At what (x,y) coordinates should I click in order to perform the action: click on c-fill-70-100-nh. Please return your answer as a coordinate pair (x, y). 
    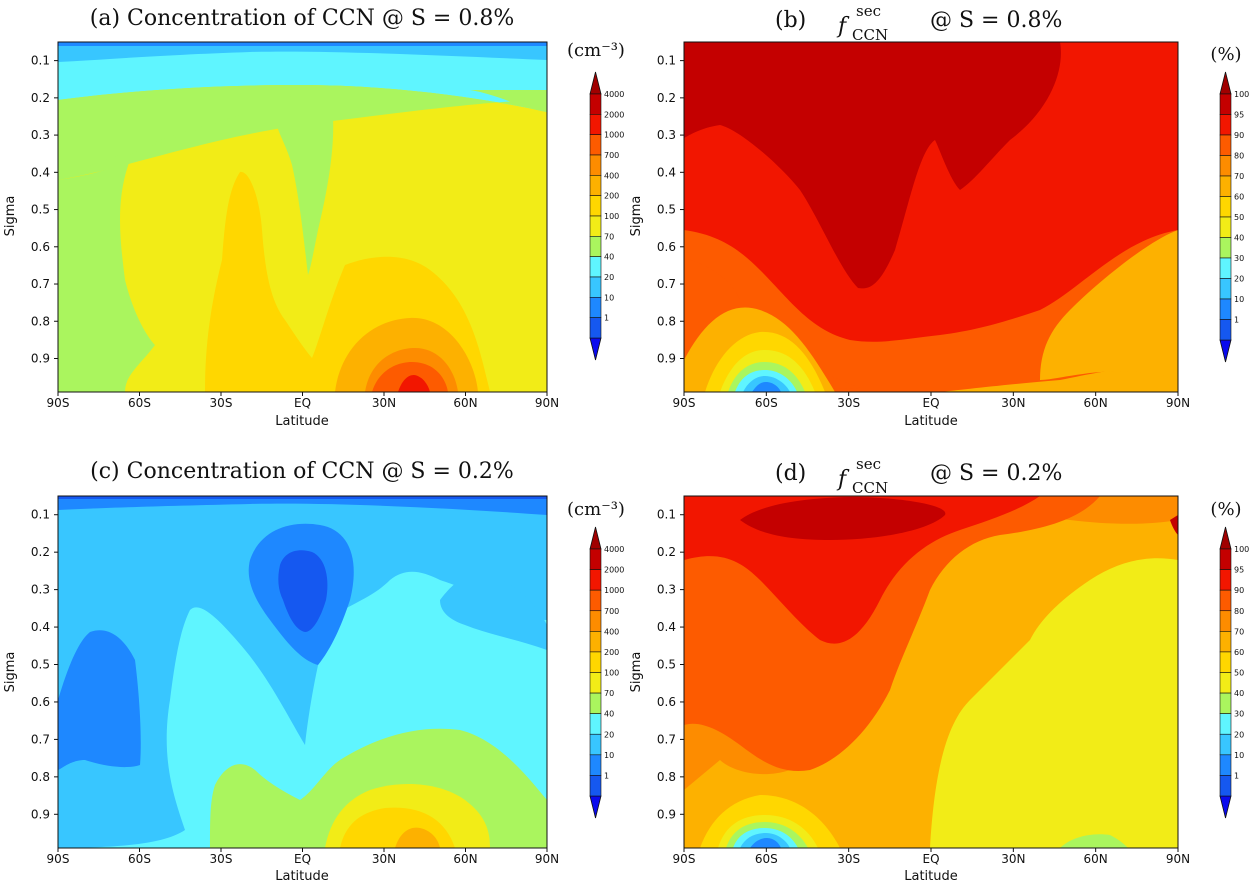
    Looking at the image, I should click on (533, 824).